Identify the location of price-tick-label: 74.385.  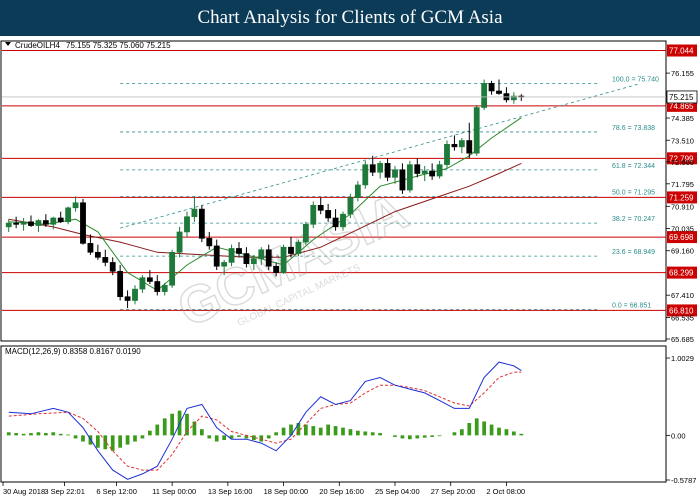
(682, 118).